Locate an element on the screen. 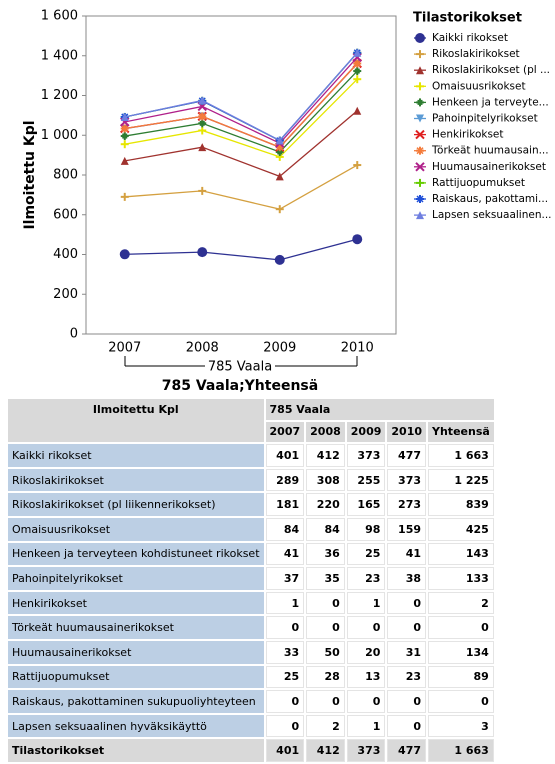 The image size is (555, 764). column-header: 2007 is located at coordinates (285, 432).